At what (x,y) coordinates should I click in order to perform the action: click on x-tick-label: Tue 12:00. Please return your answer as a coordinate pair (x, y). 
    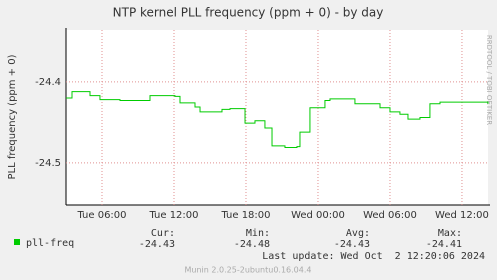
    Looking at the image, I should click on (173, 215).